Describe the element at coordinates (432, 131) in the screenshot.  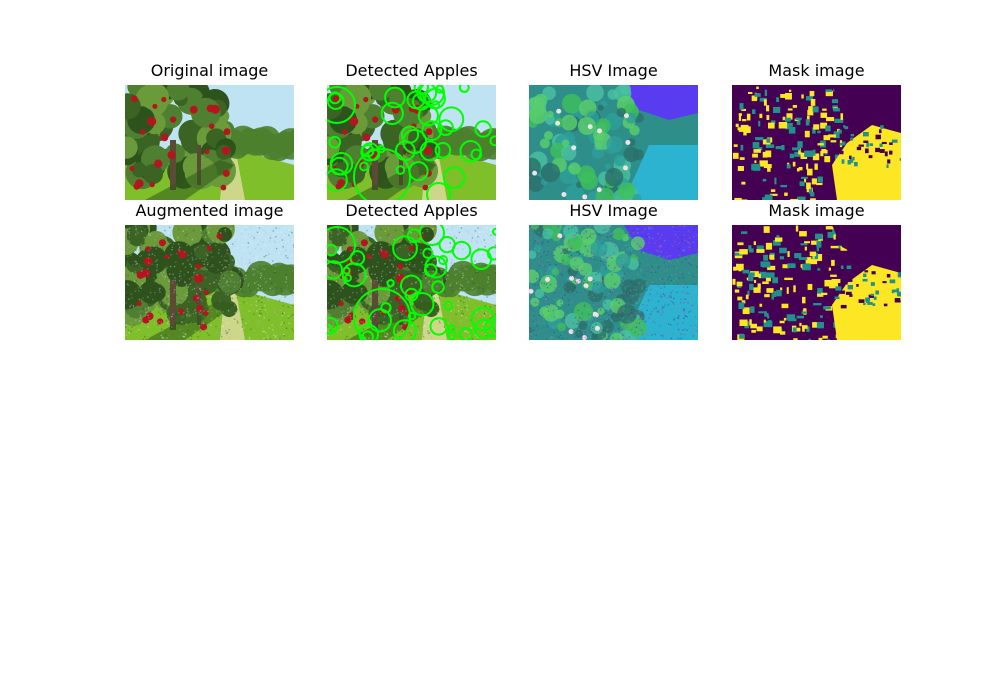
I see `detection-circle` at that location.